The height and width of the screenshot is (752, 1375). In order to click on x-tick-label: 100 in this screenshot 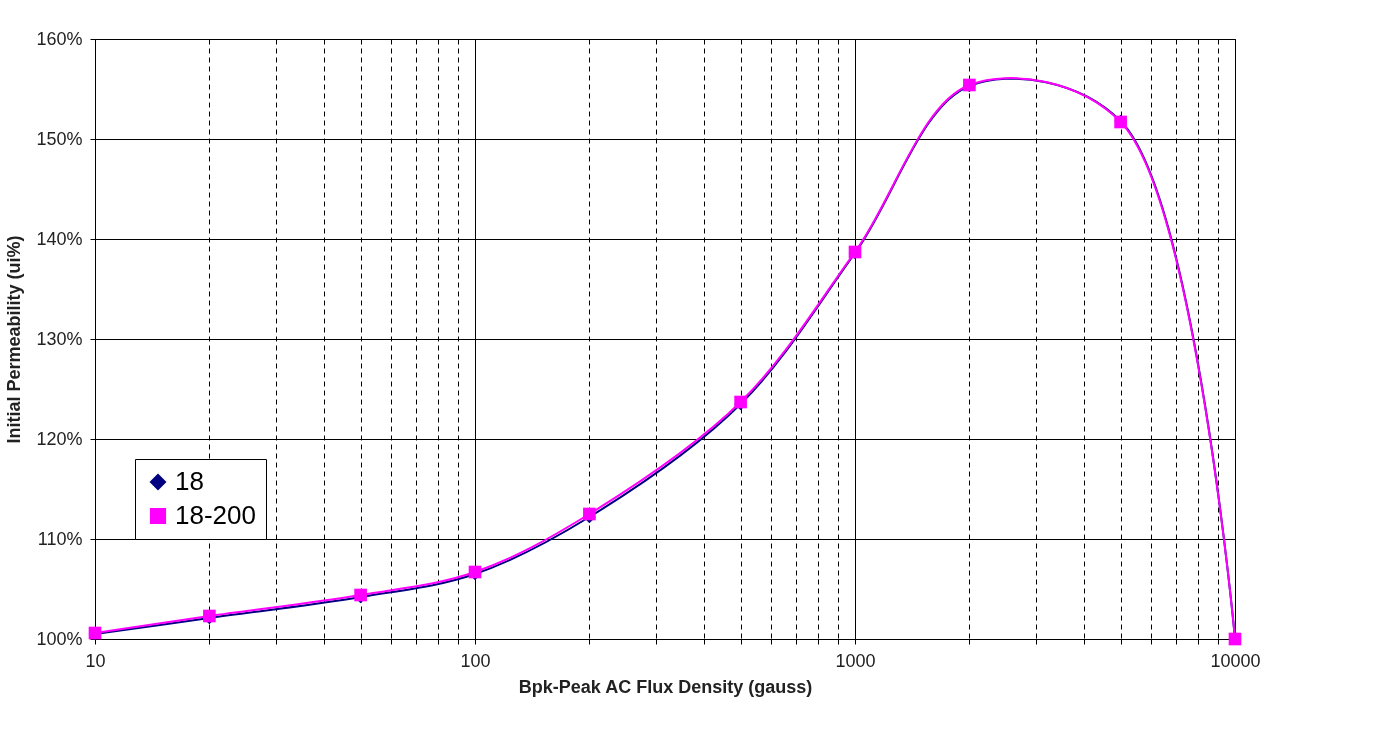, I will do `click(475, 660)`.